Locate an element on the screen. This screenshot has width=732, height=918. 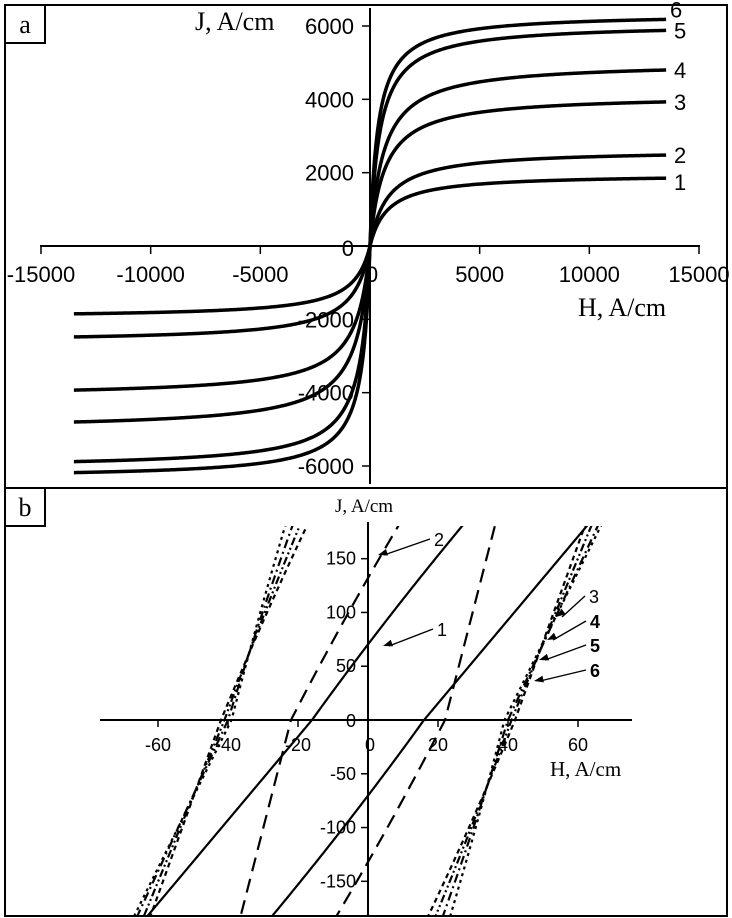
panel-a-x-tick-label: -15000 is located at coordinates (41, 274).